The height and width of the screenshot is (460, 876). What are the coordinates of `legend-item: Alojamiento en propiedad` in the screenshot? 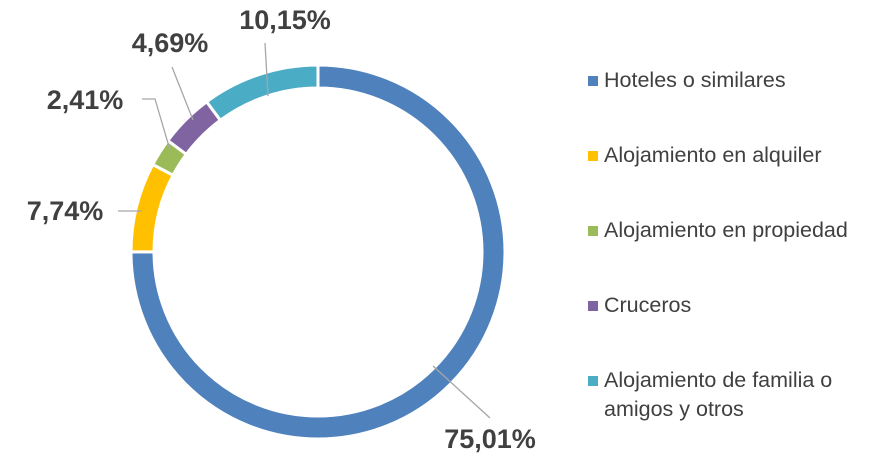 It's located at (719, 230).